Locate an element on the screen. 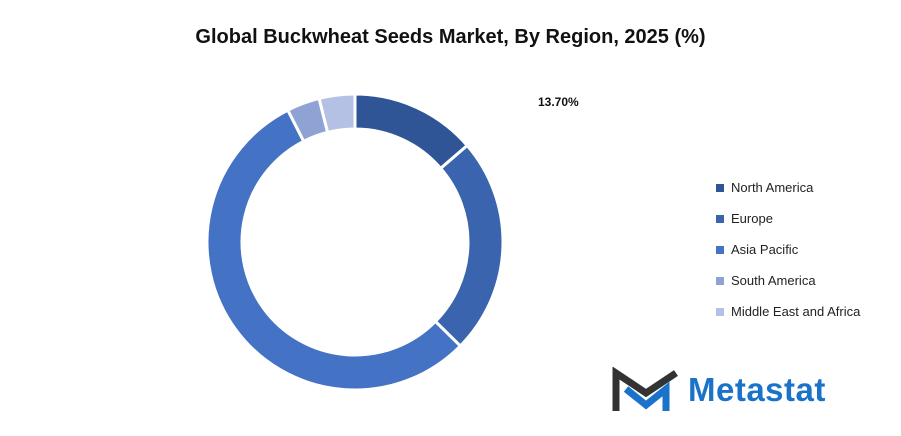 This screenshot has height=436, width=901. slice-europe is located at coordinates (469, 246).